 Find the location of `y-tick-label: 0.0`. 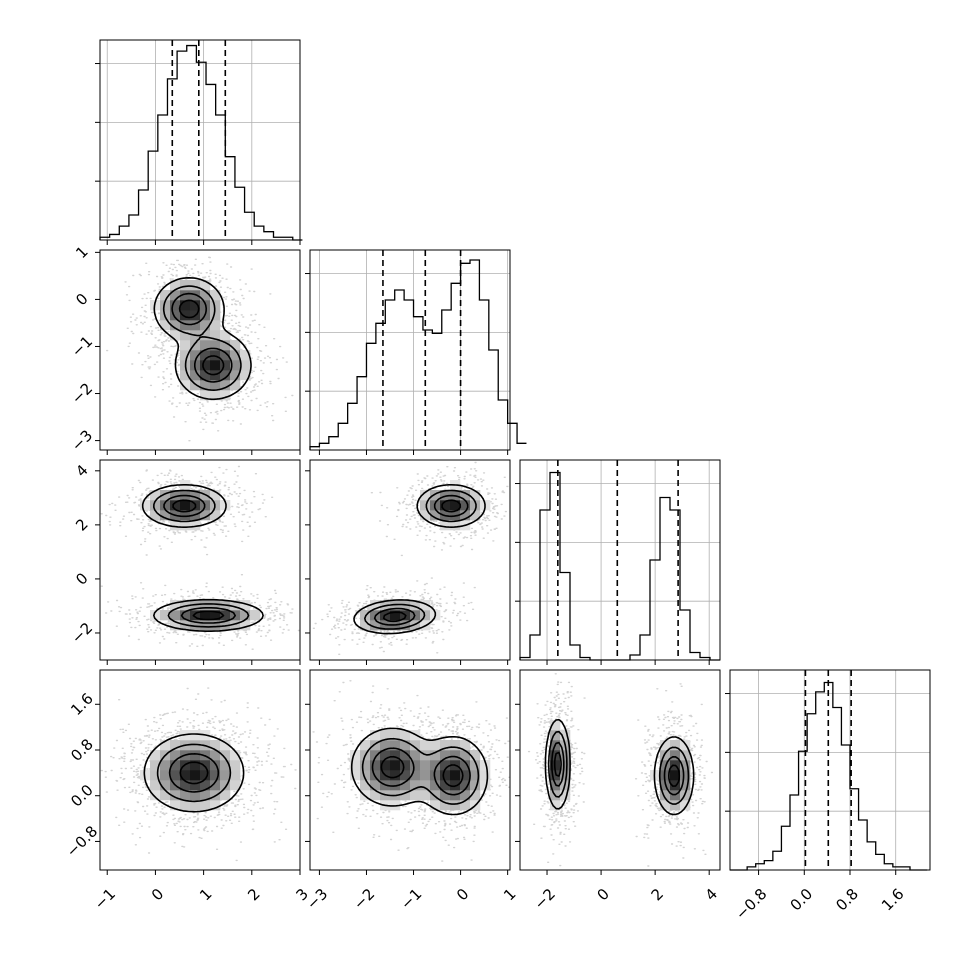

y-tick-label: 0.0 is located at coordinates (82, 796).